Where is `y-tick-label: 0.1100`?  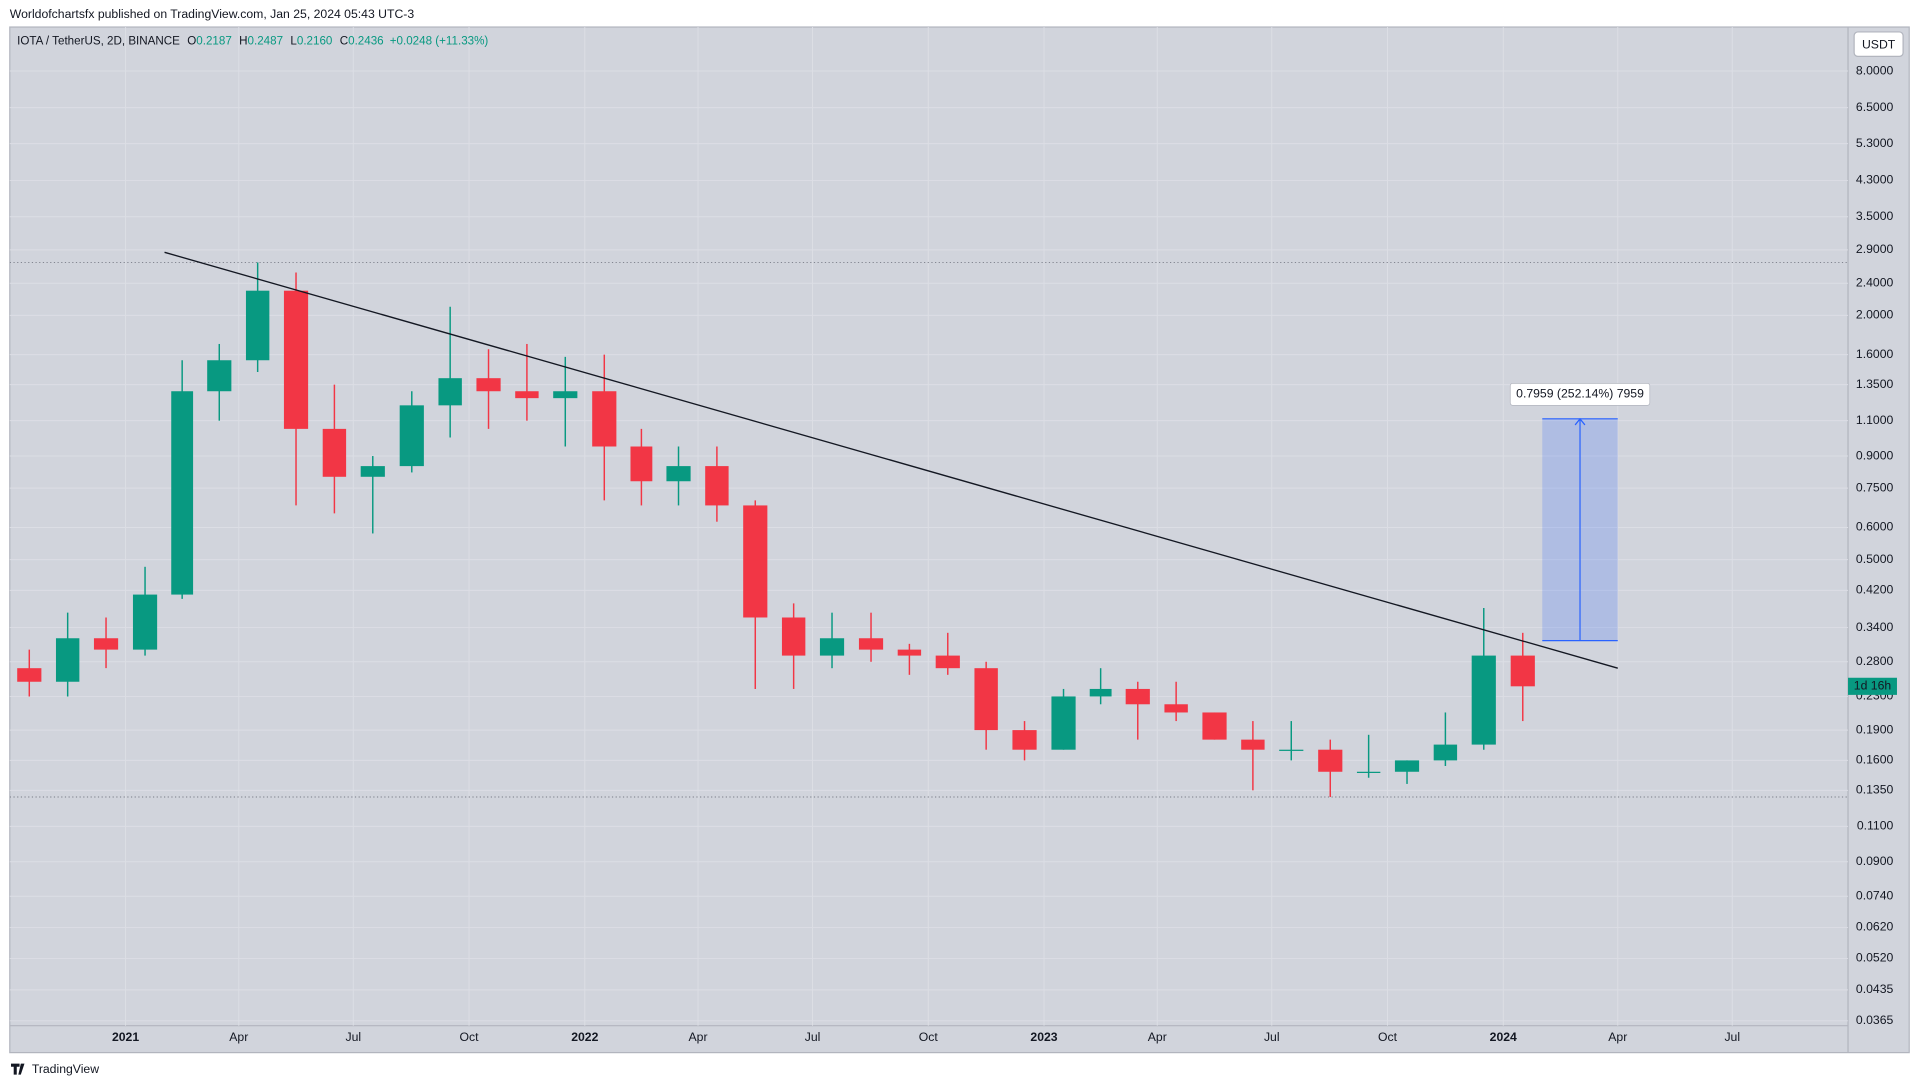 y-tick-label: 0.1100 is located at coordinates (1875, 826).